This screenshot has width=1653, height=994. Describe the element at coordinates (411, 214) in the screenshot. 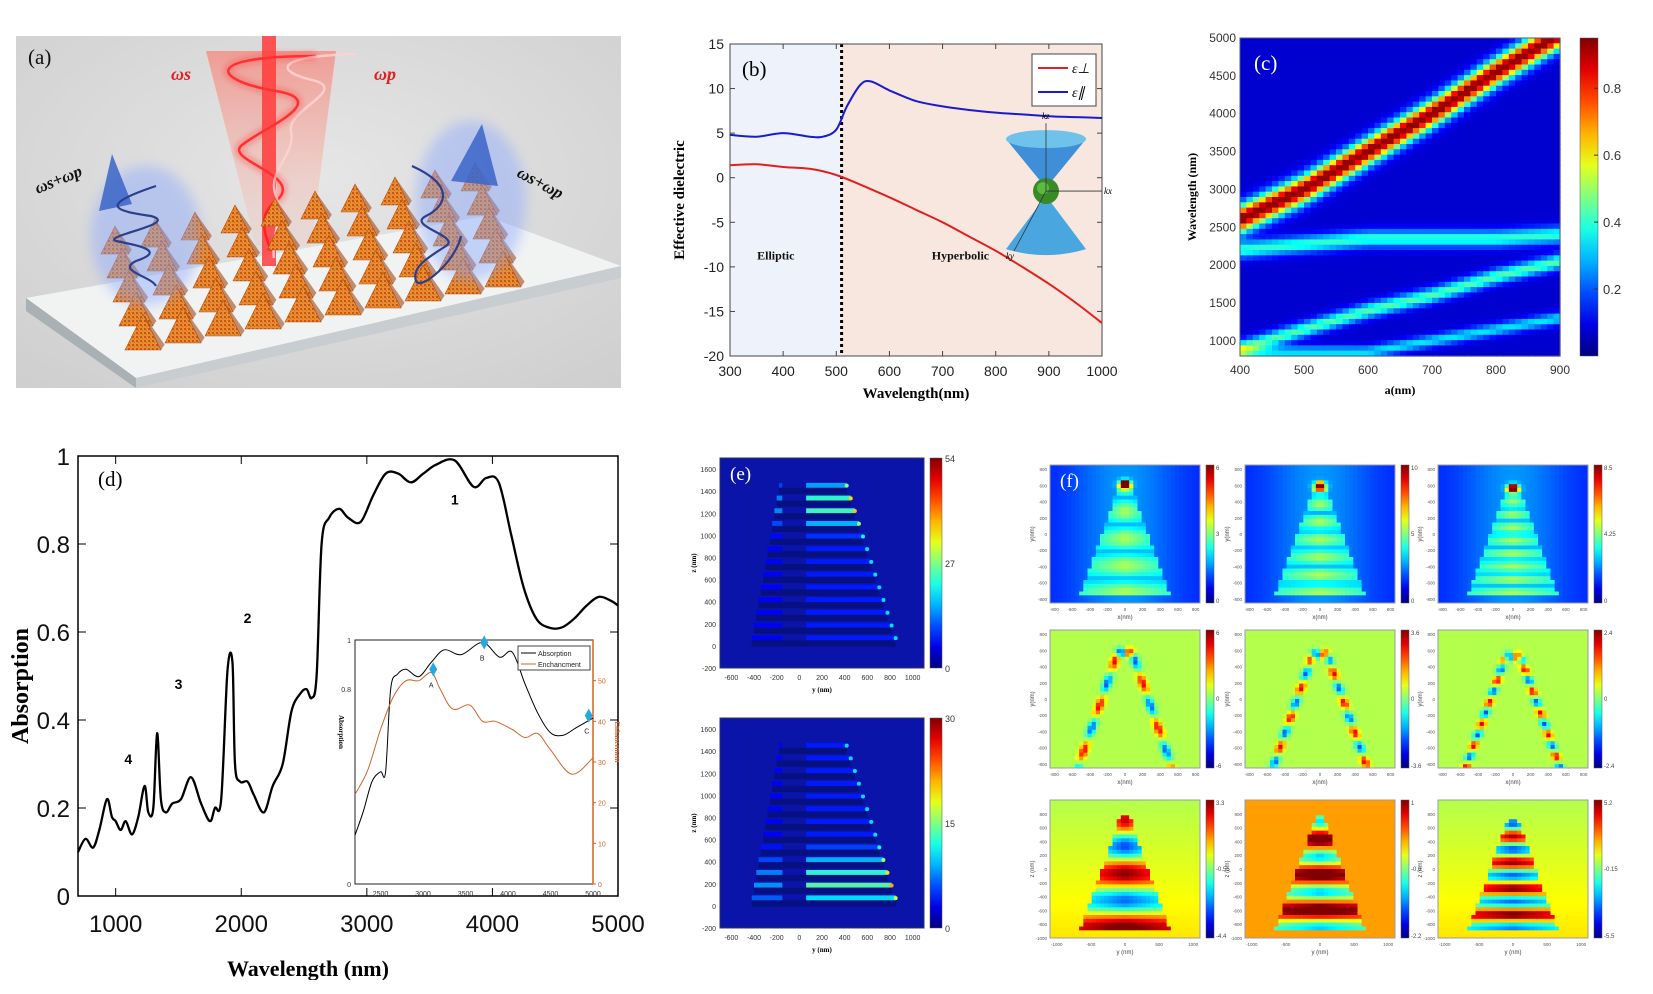

I see `pyramid-shade` at that location.